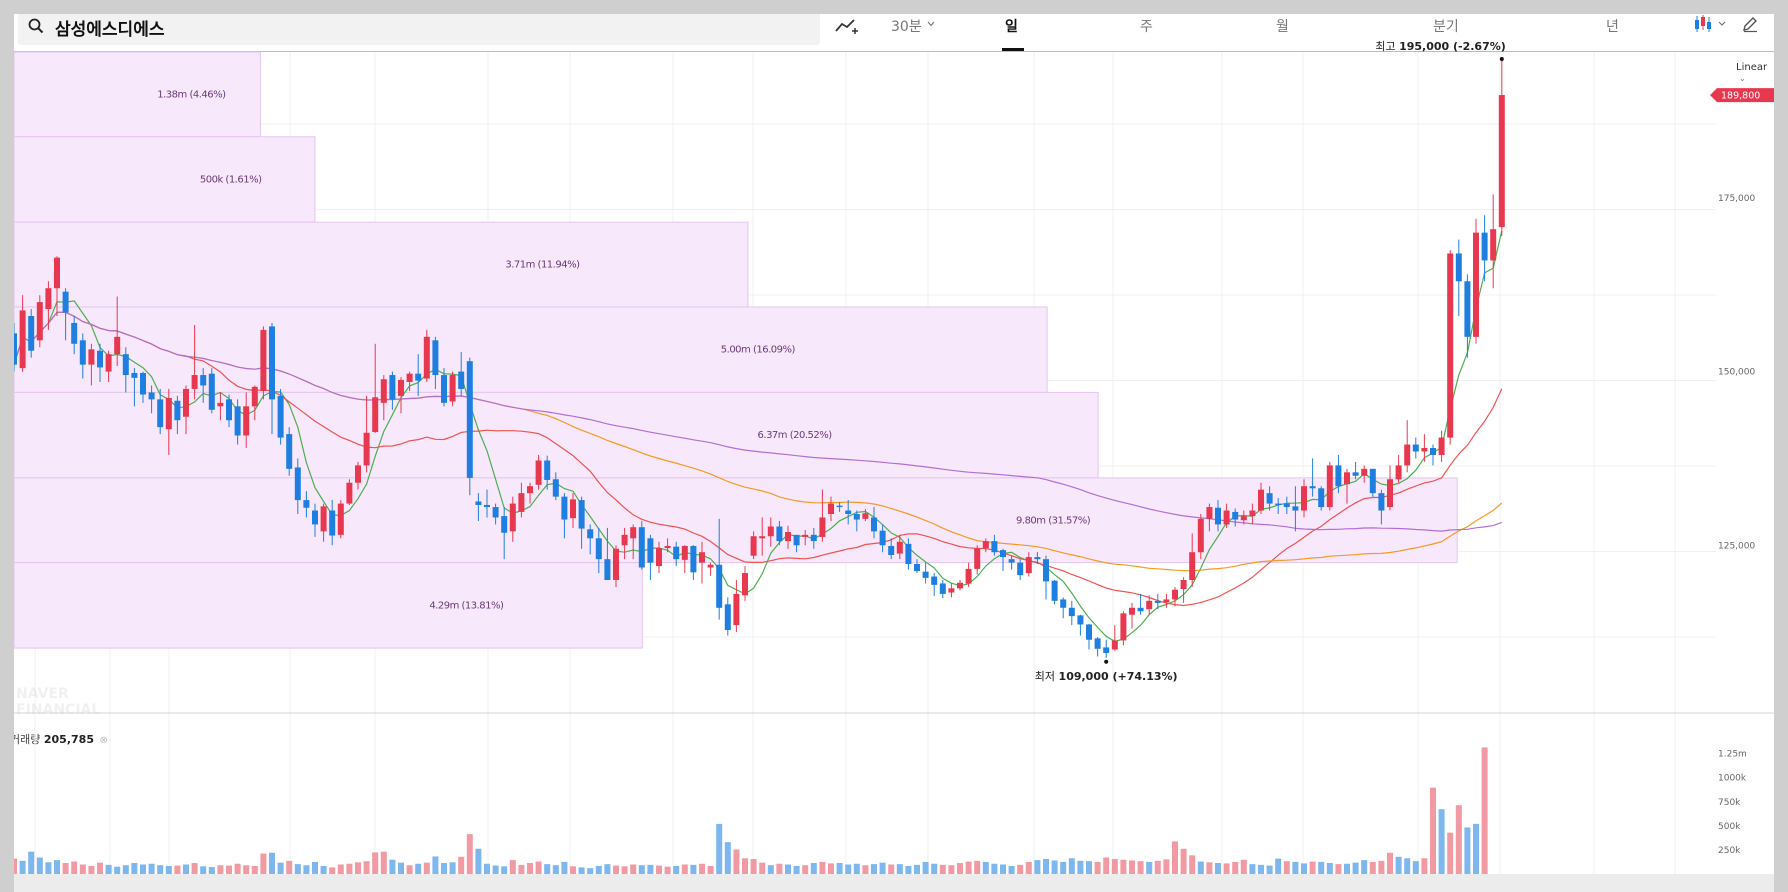 This screenshot has width=1788, height=892. I want to click on tab-month: 월, so click(1282, 27).